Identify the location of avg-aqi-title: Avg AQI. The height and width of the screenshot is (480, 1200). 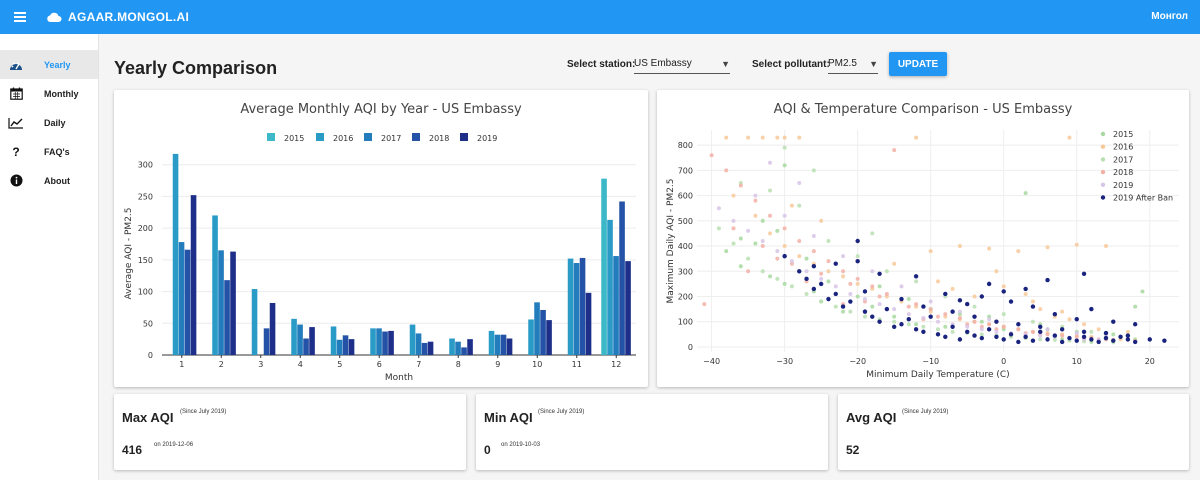
(871, 417).